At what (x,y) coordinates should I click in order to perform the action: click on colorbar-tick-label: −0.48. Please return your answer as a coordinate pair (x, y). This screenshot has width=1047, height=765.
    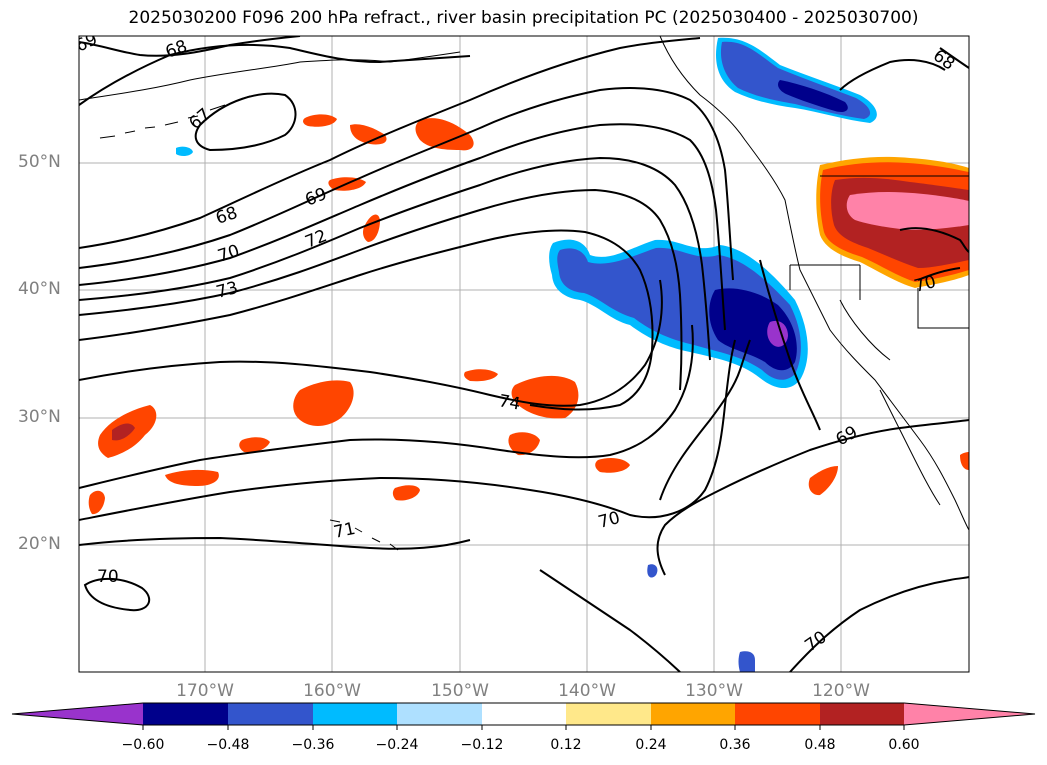
    Looking at the image, I should click on (228, 745).